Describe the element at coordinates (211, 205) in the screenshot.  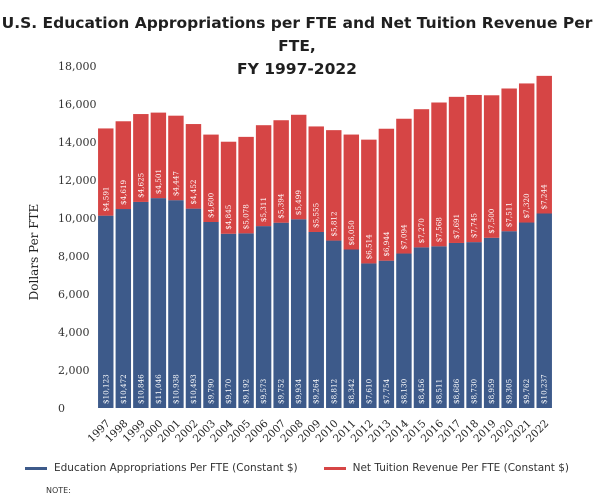
I see `data-label-tuition: $4,600` at that location.